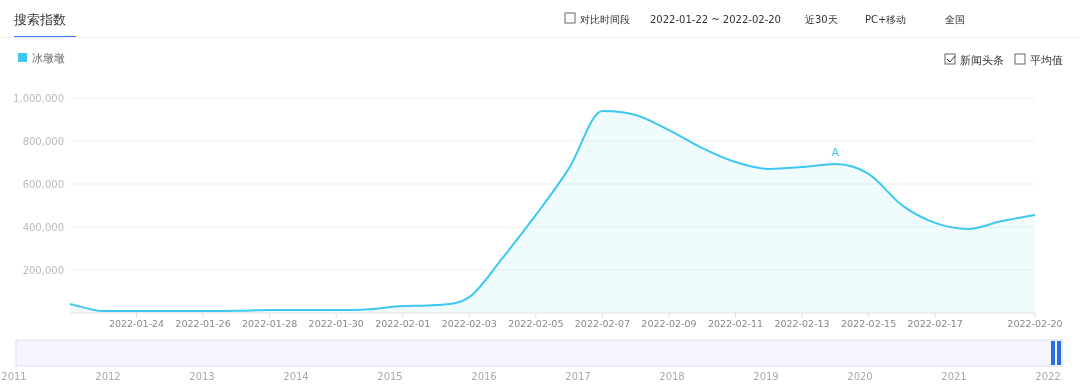 This screenshot has height=389, width=1080. Describe the element at coordinates (578, 376) in the screenshot. I see `text: 2017` at that location.